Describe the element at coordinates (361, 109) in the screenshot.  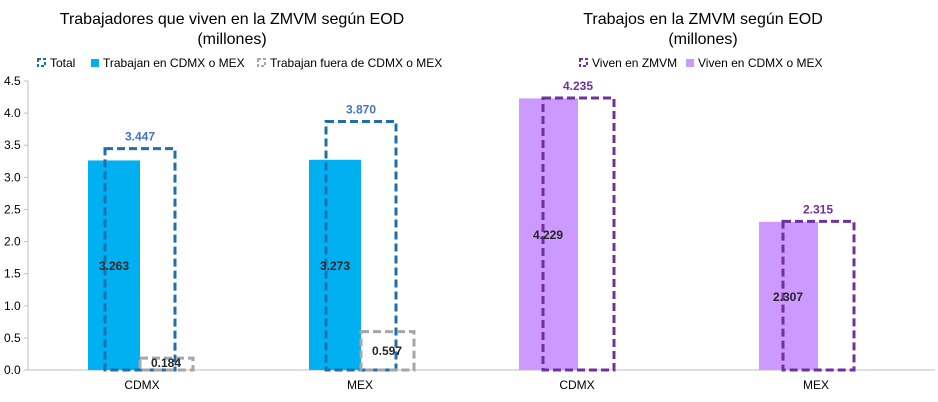
I see `data-label-total: 3.870` at that location.